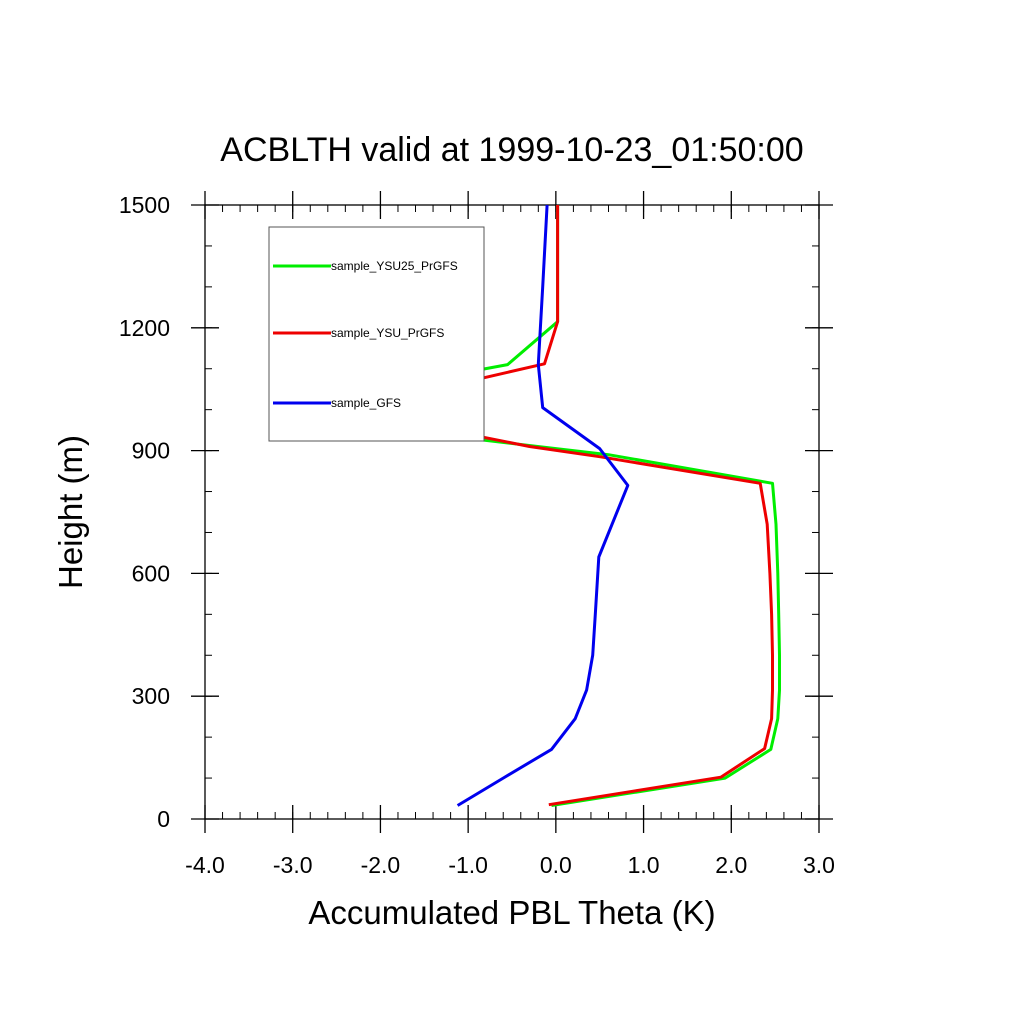 The width and height of the screenshot is (1024, 1024). What do you see at coordinates (381, 865) in the screenshot?
I see `x-tick-label: -2.0` at bounding box center [381, 865].